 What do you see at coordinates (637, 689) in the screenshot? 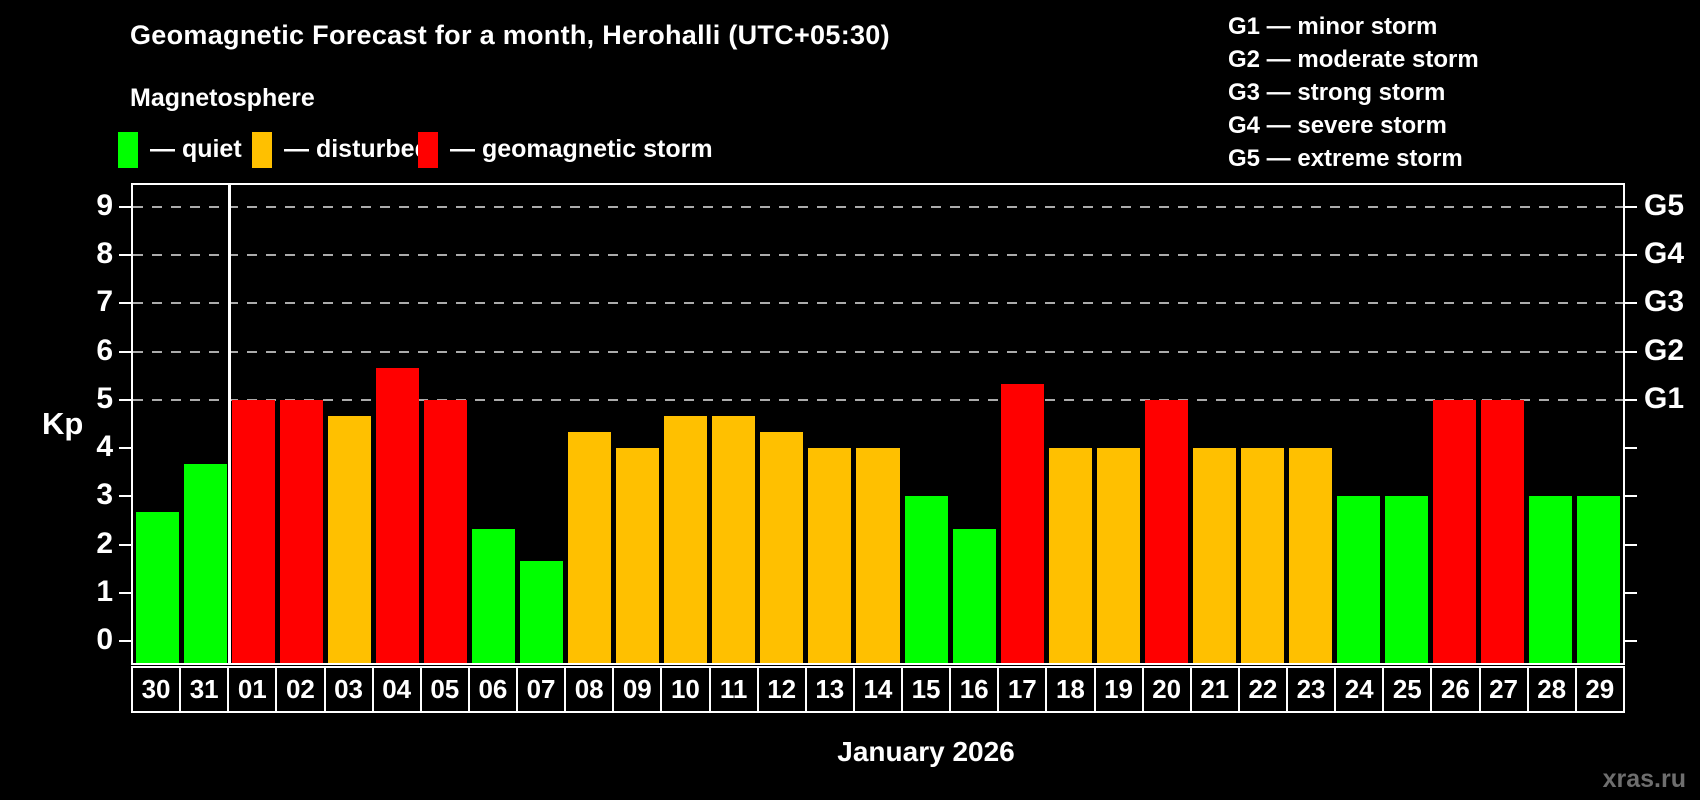
I see `day-label-09: 09` at bounding box center [637, 689].